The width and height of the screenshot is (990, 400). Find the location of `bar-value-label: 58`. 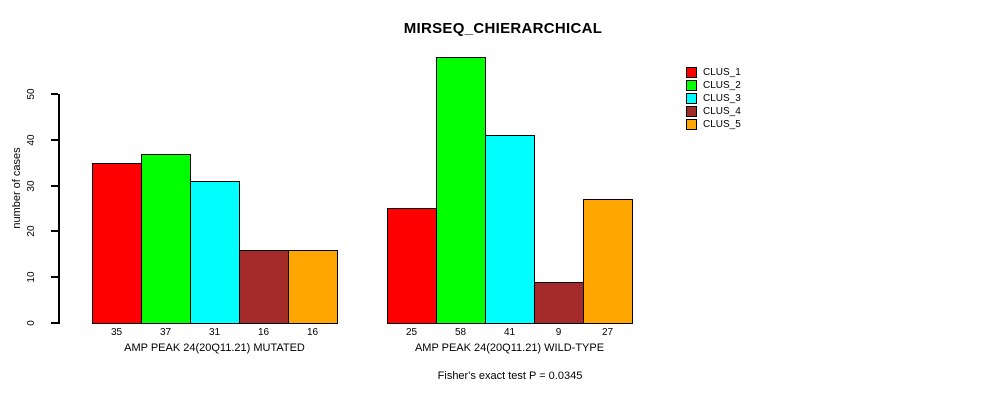

bar-value-label: 58 is located at coordinates (460, 332).